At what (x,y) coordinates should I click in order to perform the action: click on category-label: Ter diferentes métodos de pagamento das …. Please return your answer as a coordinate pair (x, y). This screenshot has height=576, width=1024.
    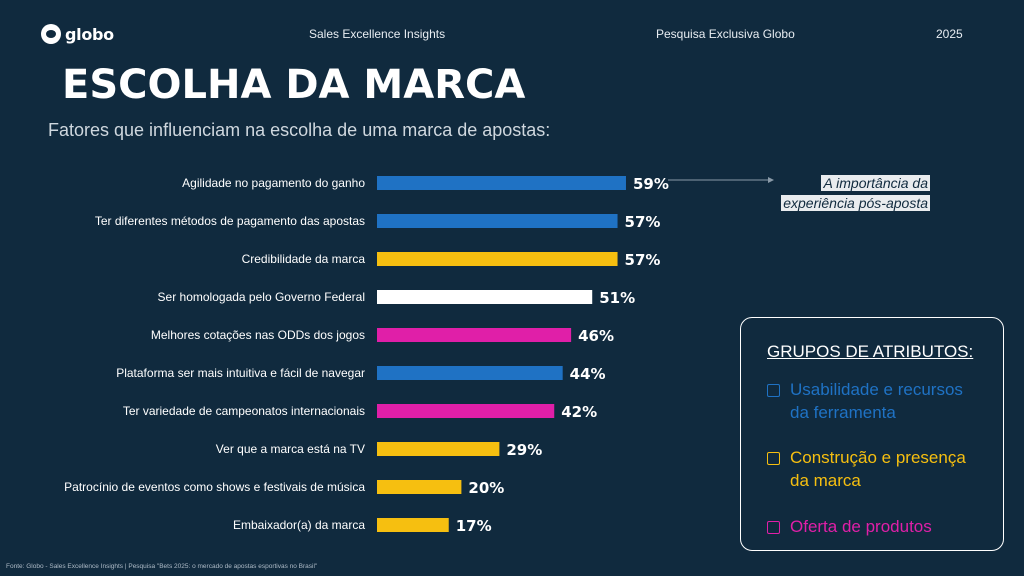
    Looking at the image, I should click on (230, 221).